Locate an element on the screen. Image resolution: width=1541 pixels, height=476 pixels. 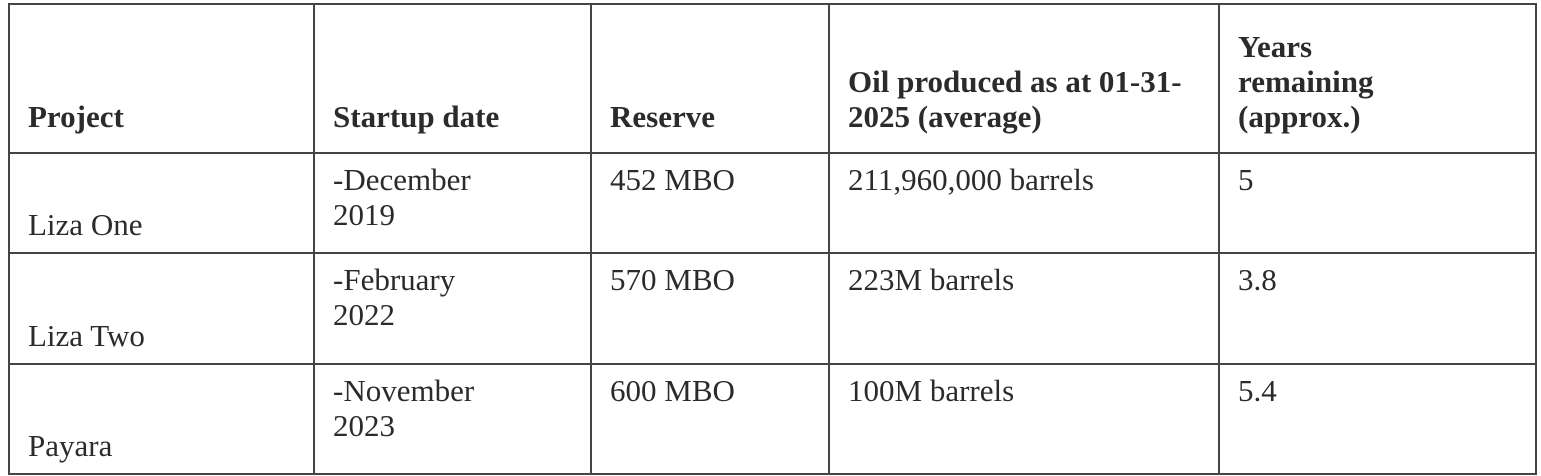
cell-text: 600 MBO is located at coordinates (672, 390).